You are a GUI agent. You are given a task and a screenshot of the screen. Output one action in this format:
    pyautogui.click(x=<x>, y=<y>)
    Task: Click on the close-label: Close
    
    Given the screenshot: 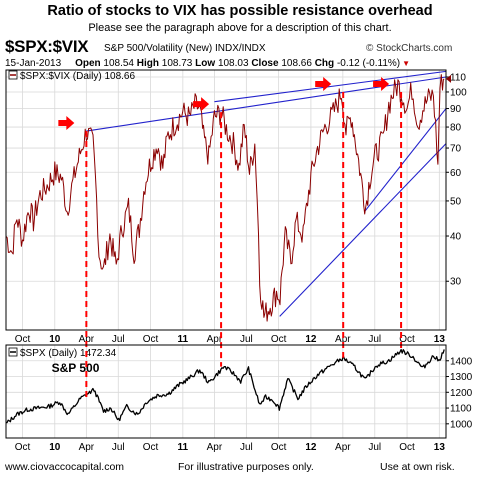 What is the action you would take?
    pyautogui.click(x=265, y=63)
    